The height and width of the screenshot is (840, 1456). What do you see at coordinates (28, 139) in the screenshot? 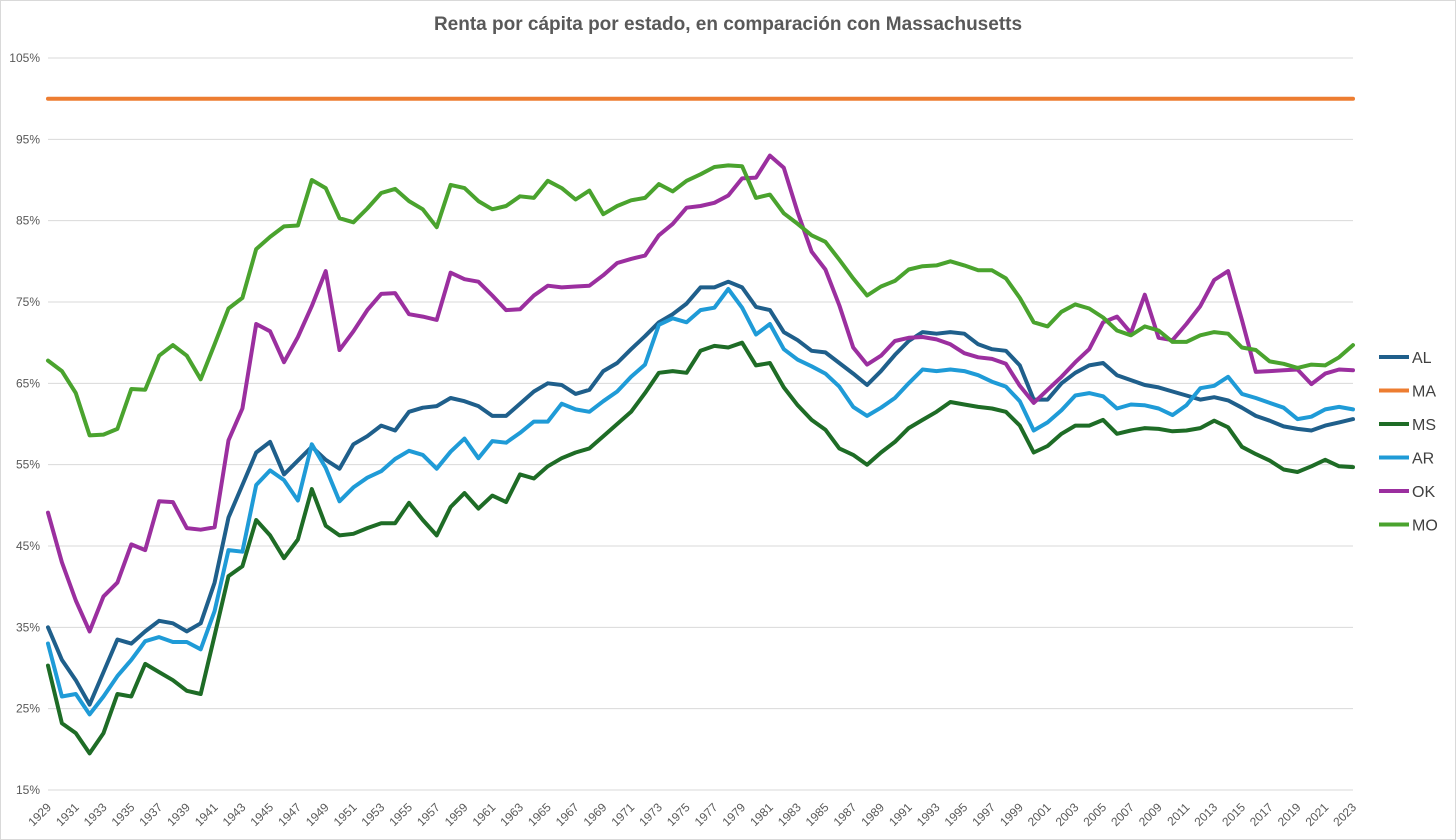
I see `y-tick-label: 95%` at bounding box center [28, 139].